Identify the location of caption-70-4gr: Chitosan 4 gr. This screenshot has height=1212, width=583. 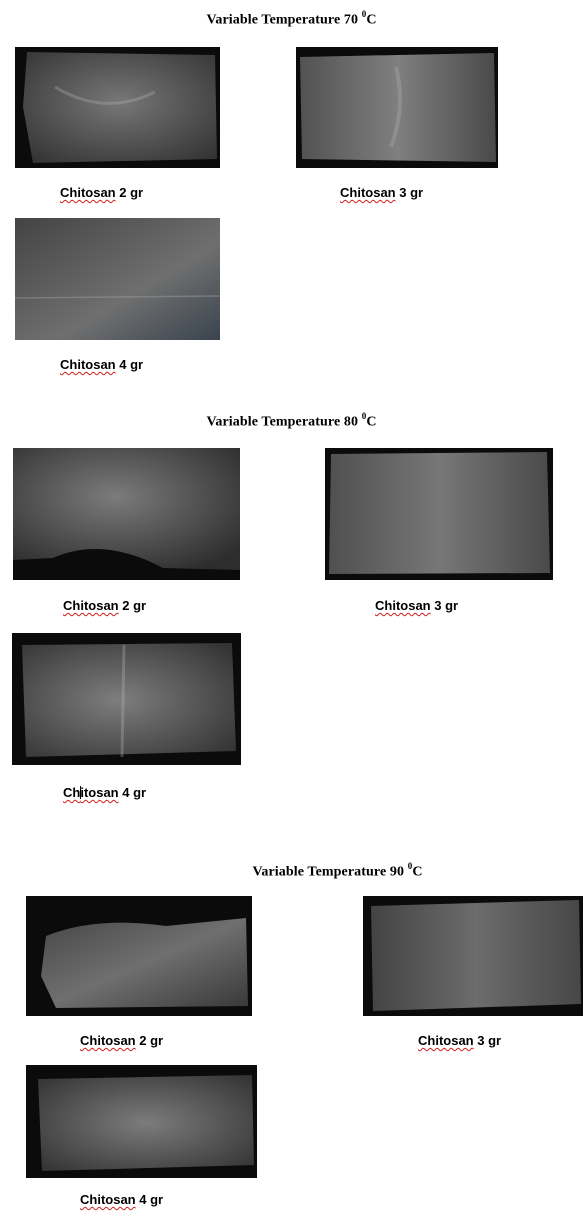
(101, 364).